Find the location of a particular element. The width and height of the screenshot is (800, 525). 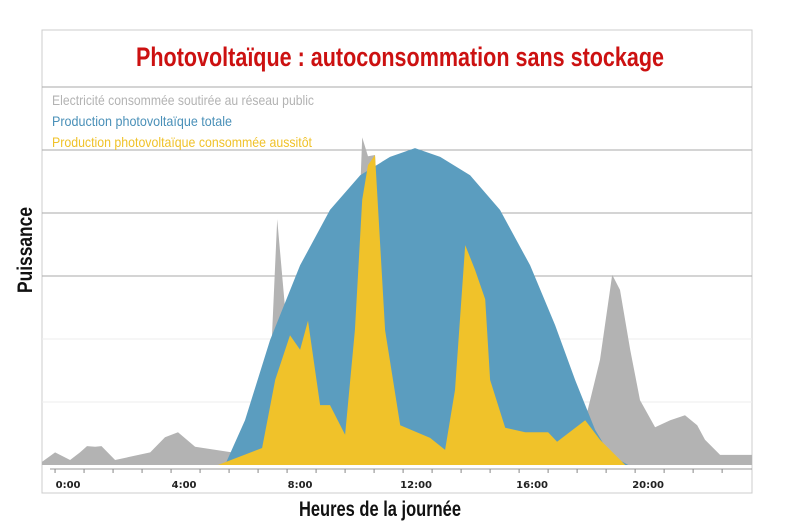

legend-item-total: Production photovoltaïque totale is located at coordinates (142, 121).